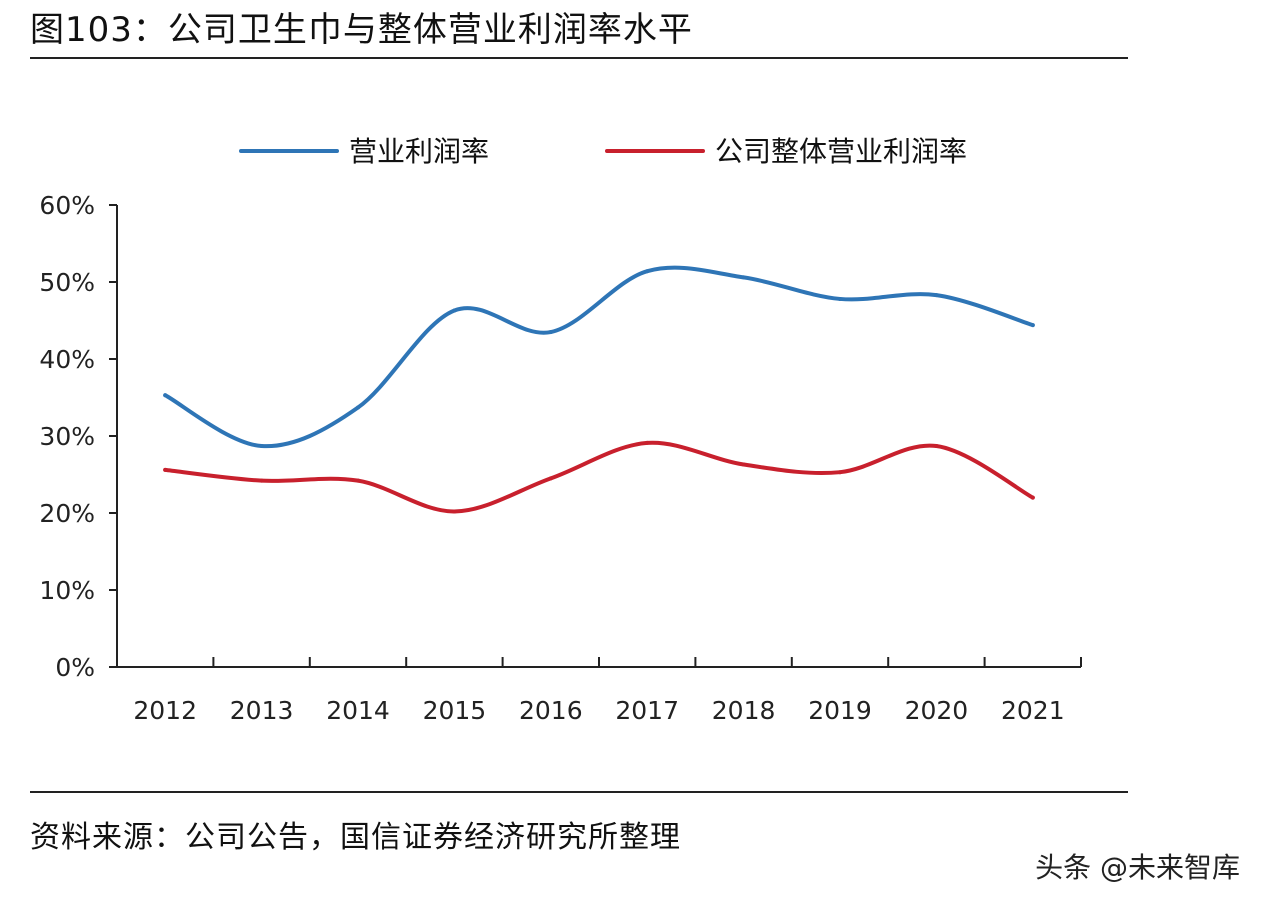  What do you see at coordinates (579, 58) in the screenshot?
I see `top-rule` at bounding box center [579, 58].